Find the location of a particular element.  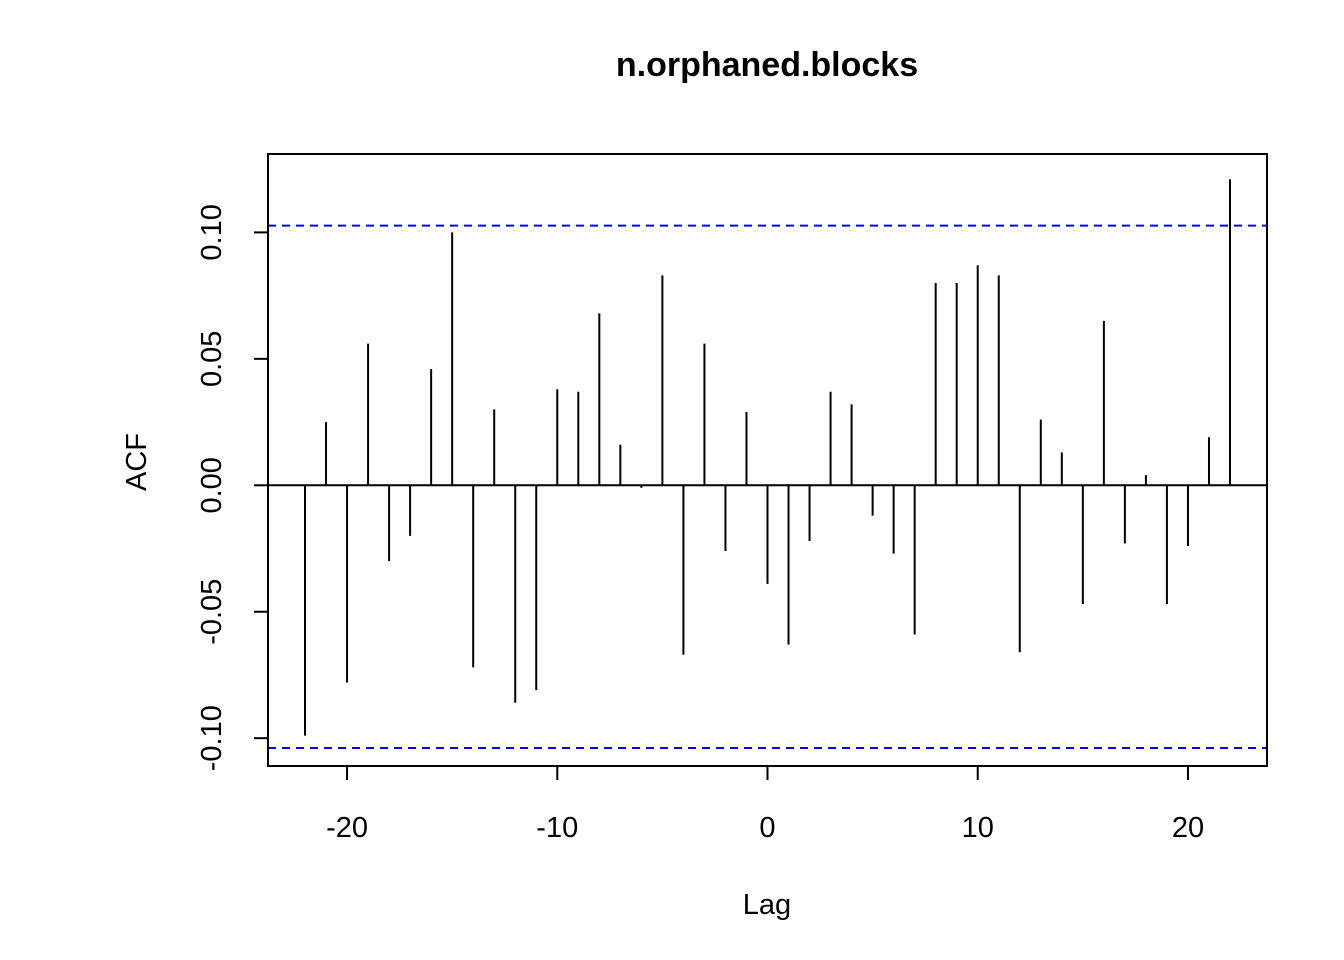

x-tick-label: -20 is located at coordinates (347, 828).